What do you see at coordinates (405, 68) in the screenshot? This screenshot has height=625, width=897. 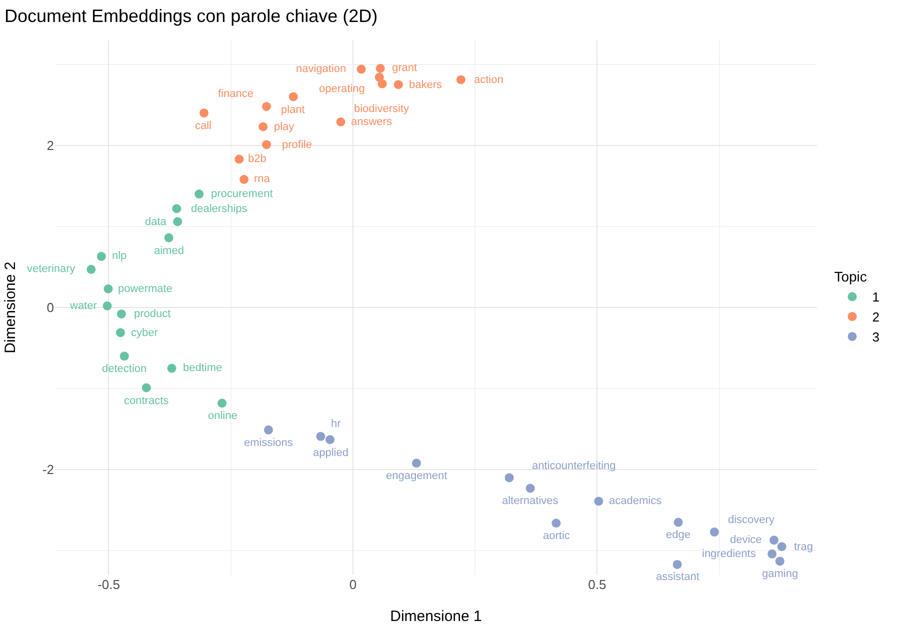 I see `data-label: grant` at bounding box center [405, 68].